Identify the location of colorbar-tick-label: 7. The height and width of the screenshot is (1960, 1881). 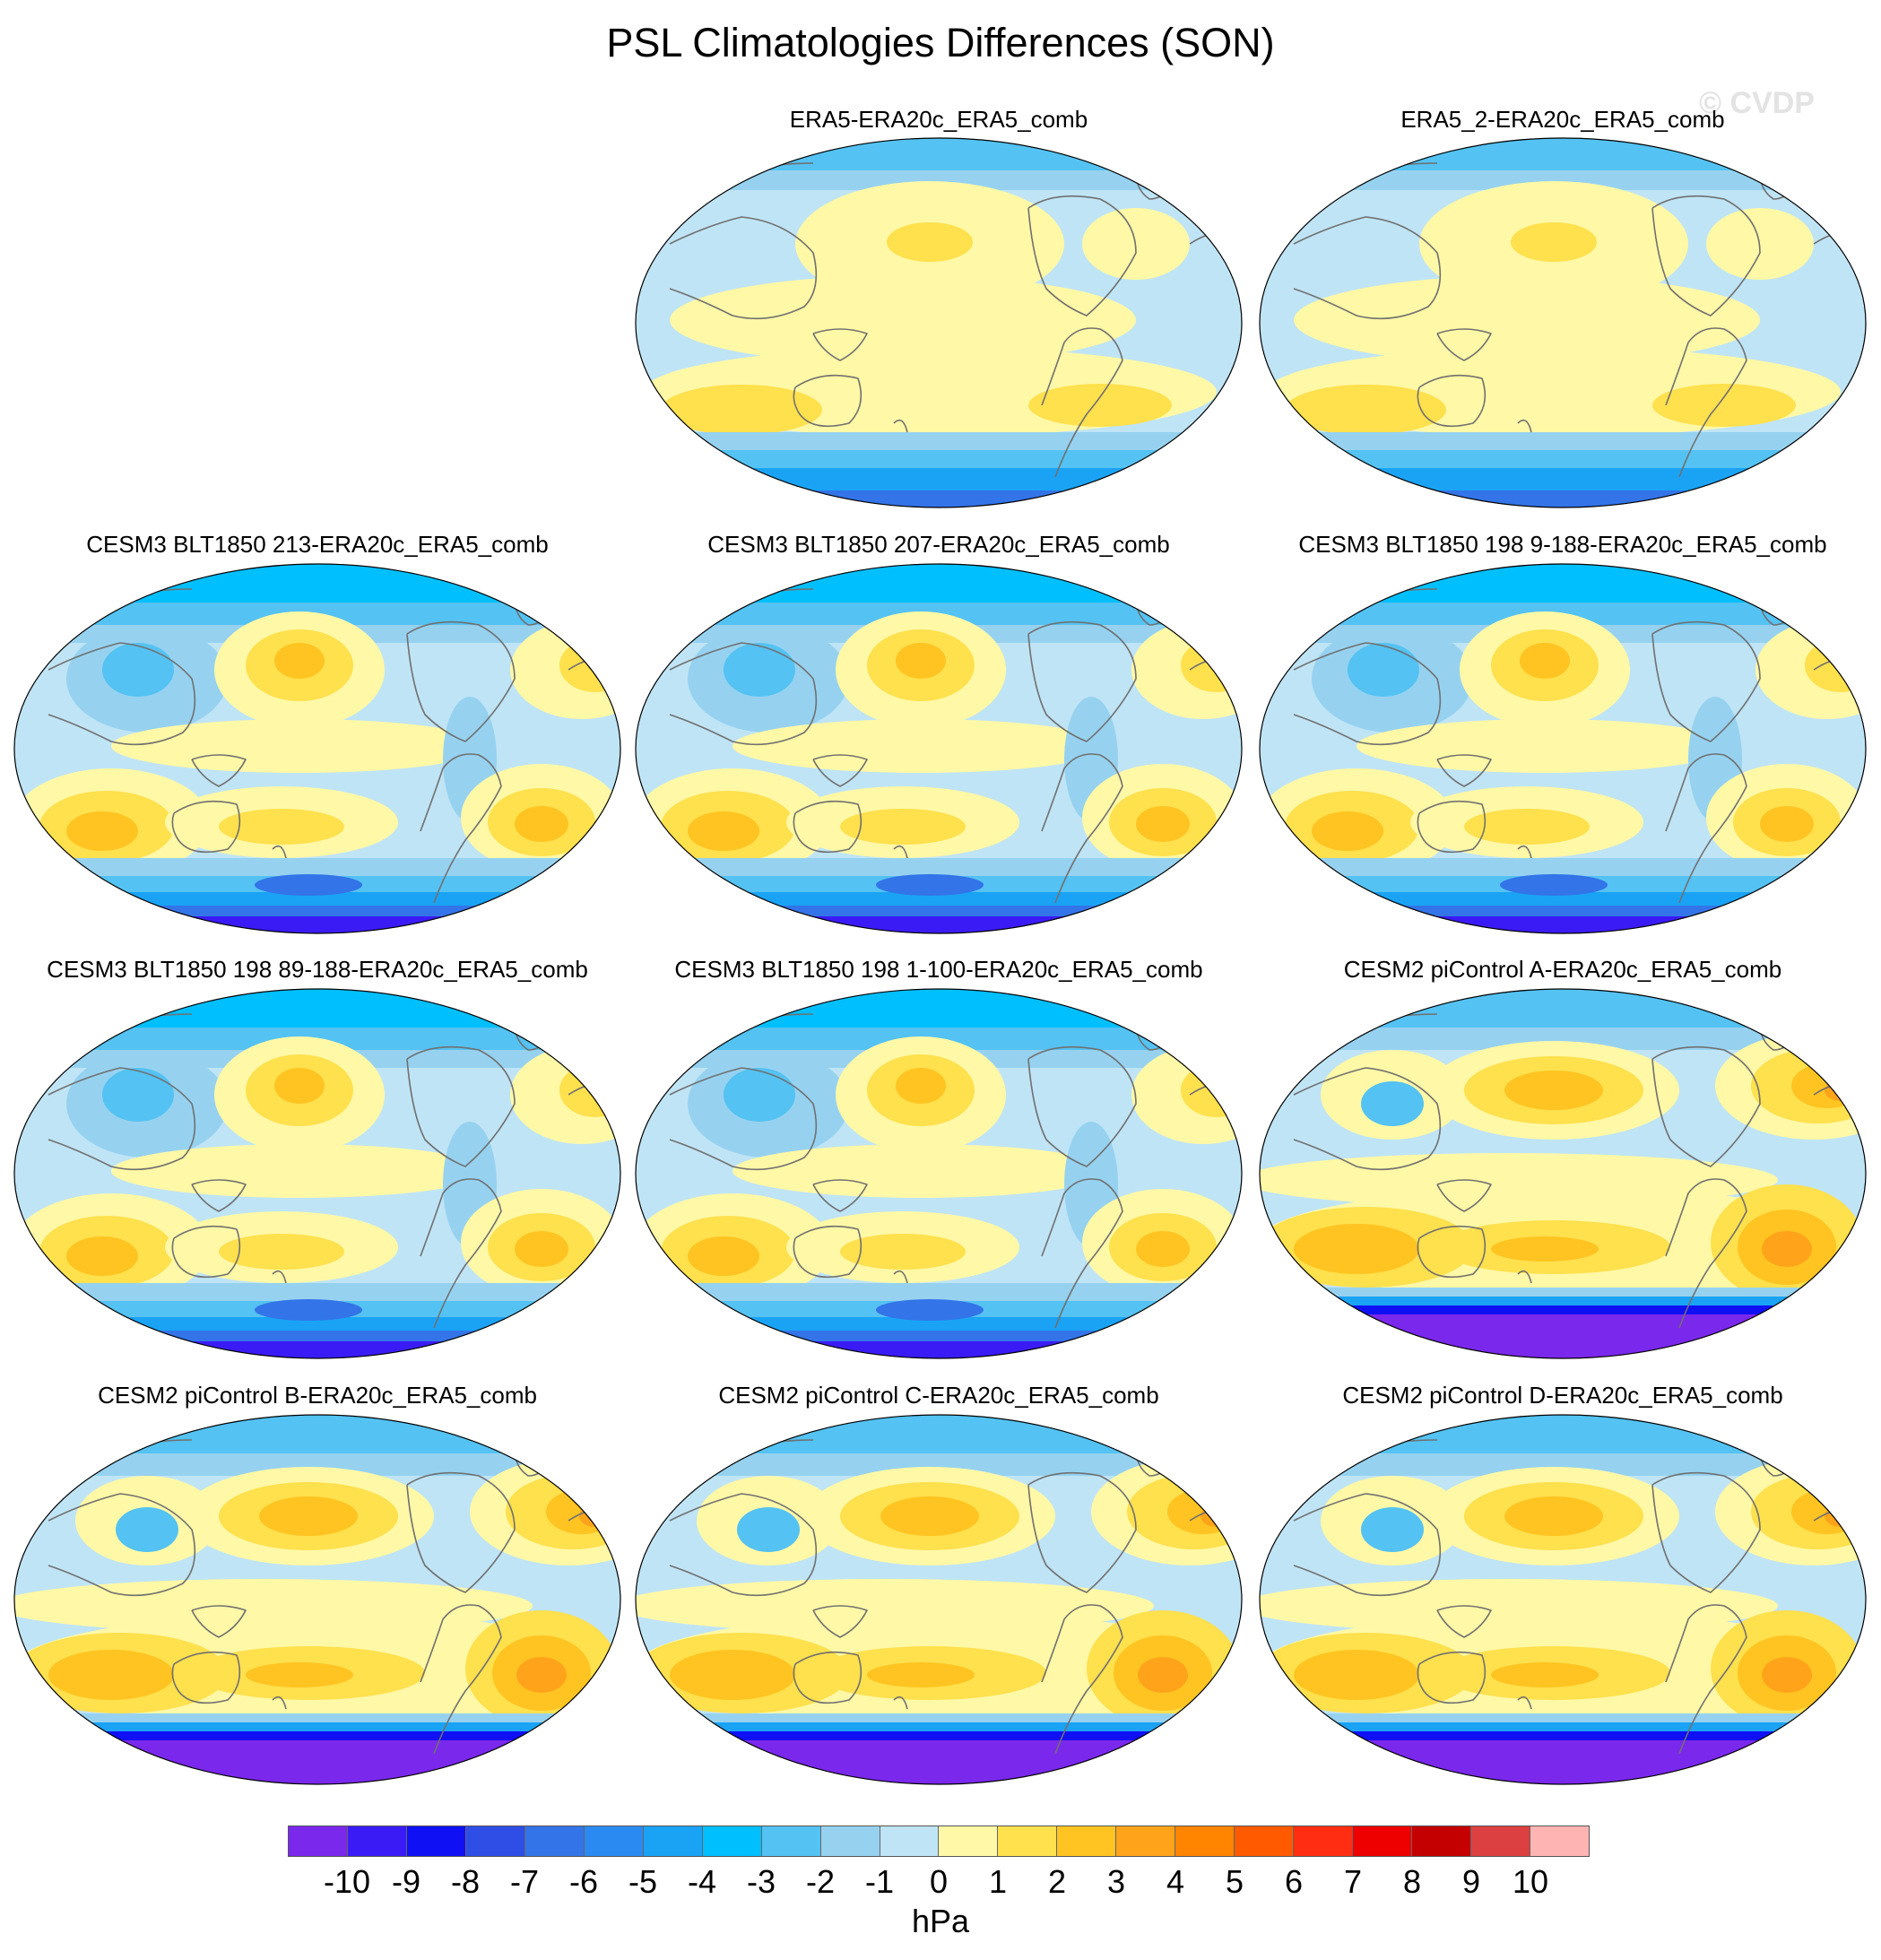
(1353, 1881).